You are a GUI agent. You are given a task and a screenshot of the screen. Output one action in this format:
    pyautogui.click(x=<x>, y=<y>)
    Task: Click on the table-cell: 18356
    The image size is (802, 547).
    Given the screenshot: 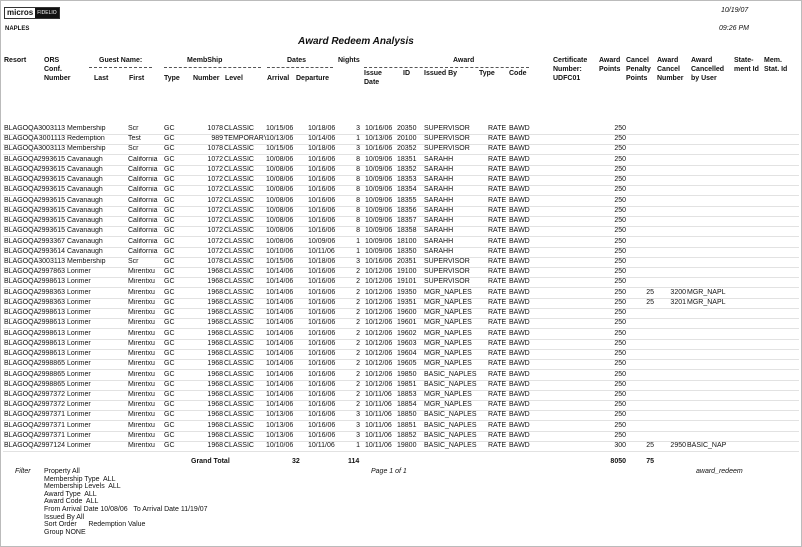 What is the action you would take?
    pyautogui.click(x=407, y=210)
    